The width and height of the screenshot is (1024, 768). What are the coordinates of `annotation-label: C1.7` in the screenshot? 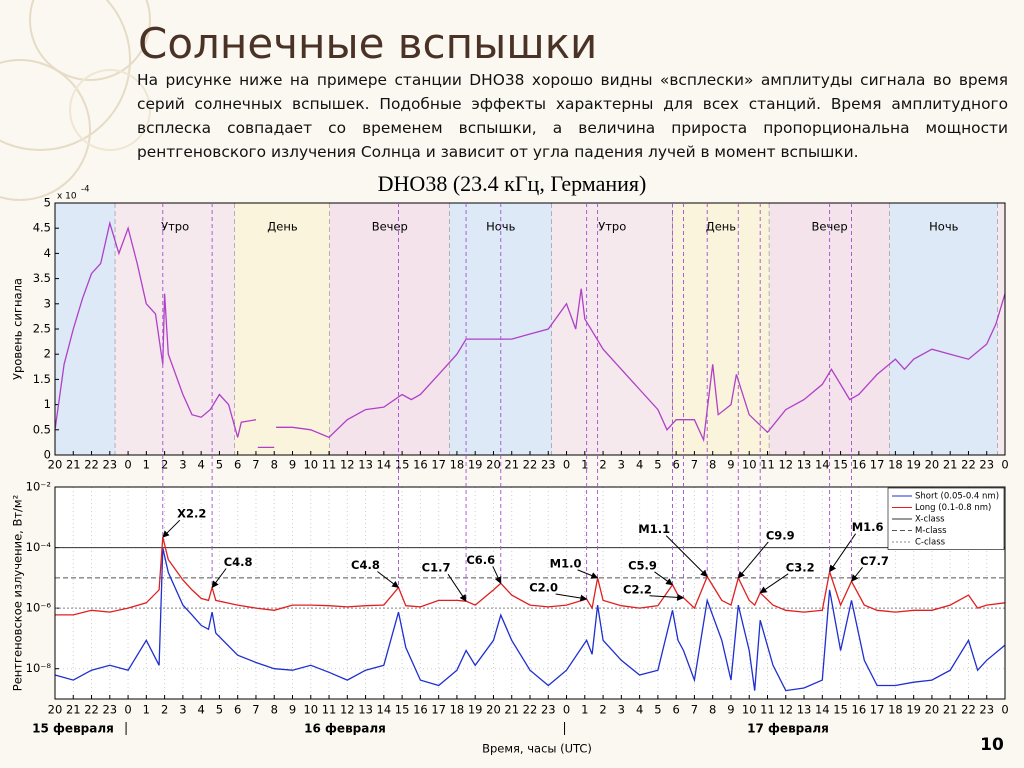 It's located at (436, 568).